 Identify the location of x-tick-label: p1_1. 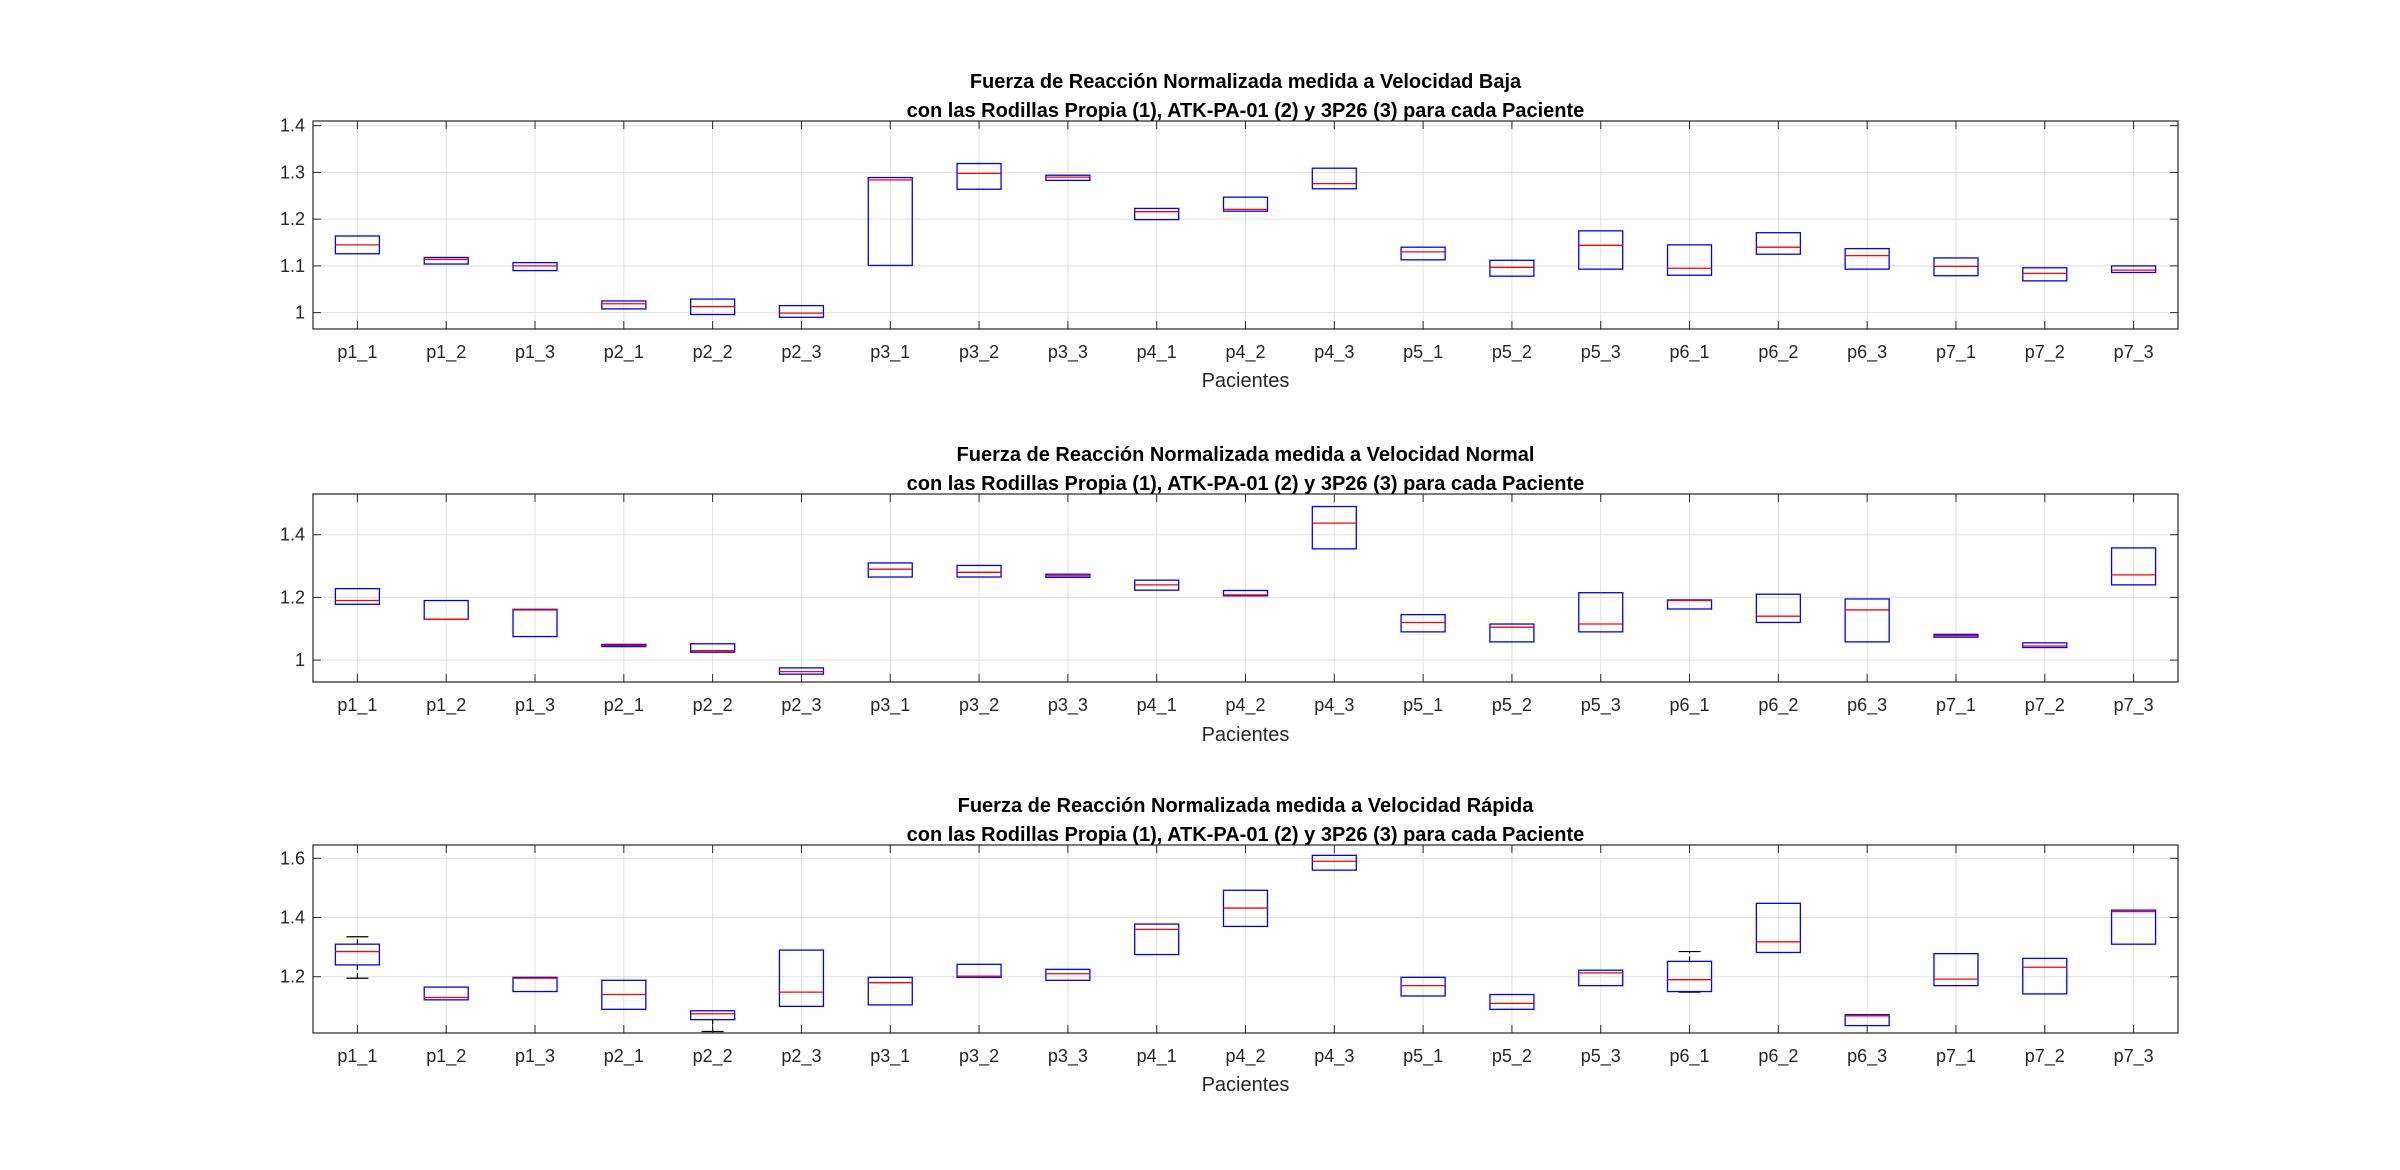
(357, 705).